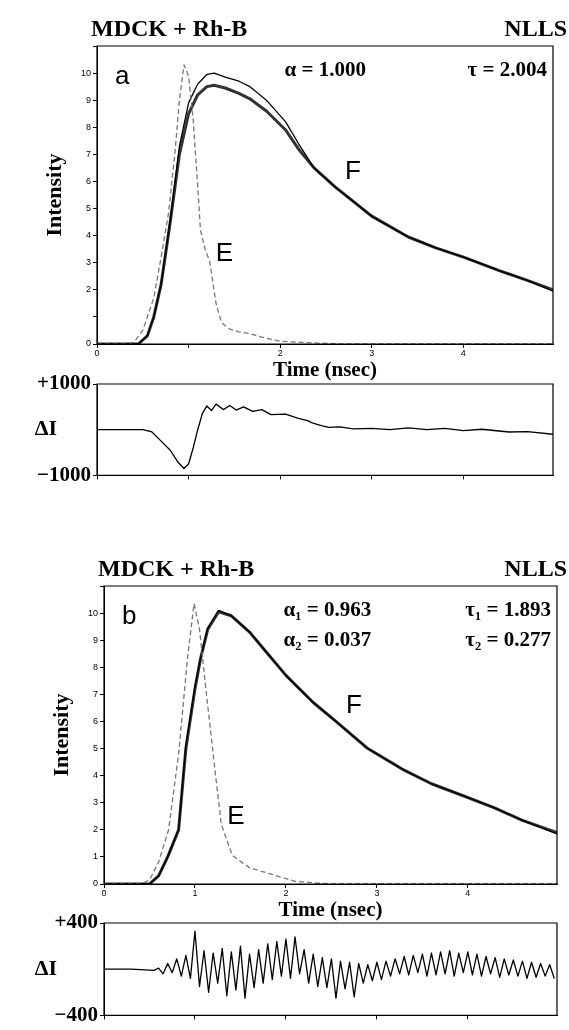  I want to click on annotation: τ₁ = 1.893, so click(508, 609).